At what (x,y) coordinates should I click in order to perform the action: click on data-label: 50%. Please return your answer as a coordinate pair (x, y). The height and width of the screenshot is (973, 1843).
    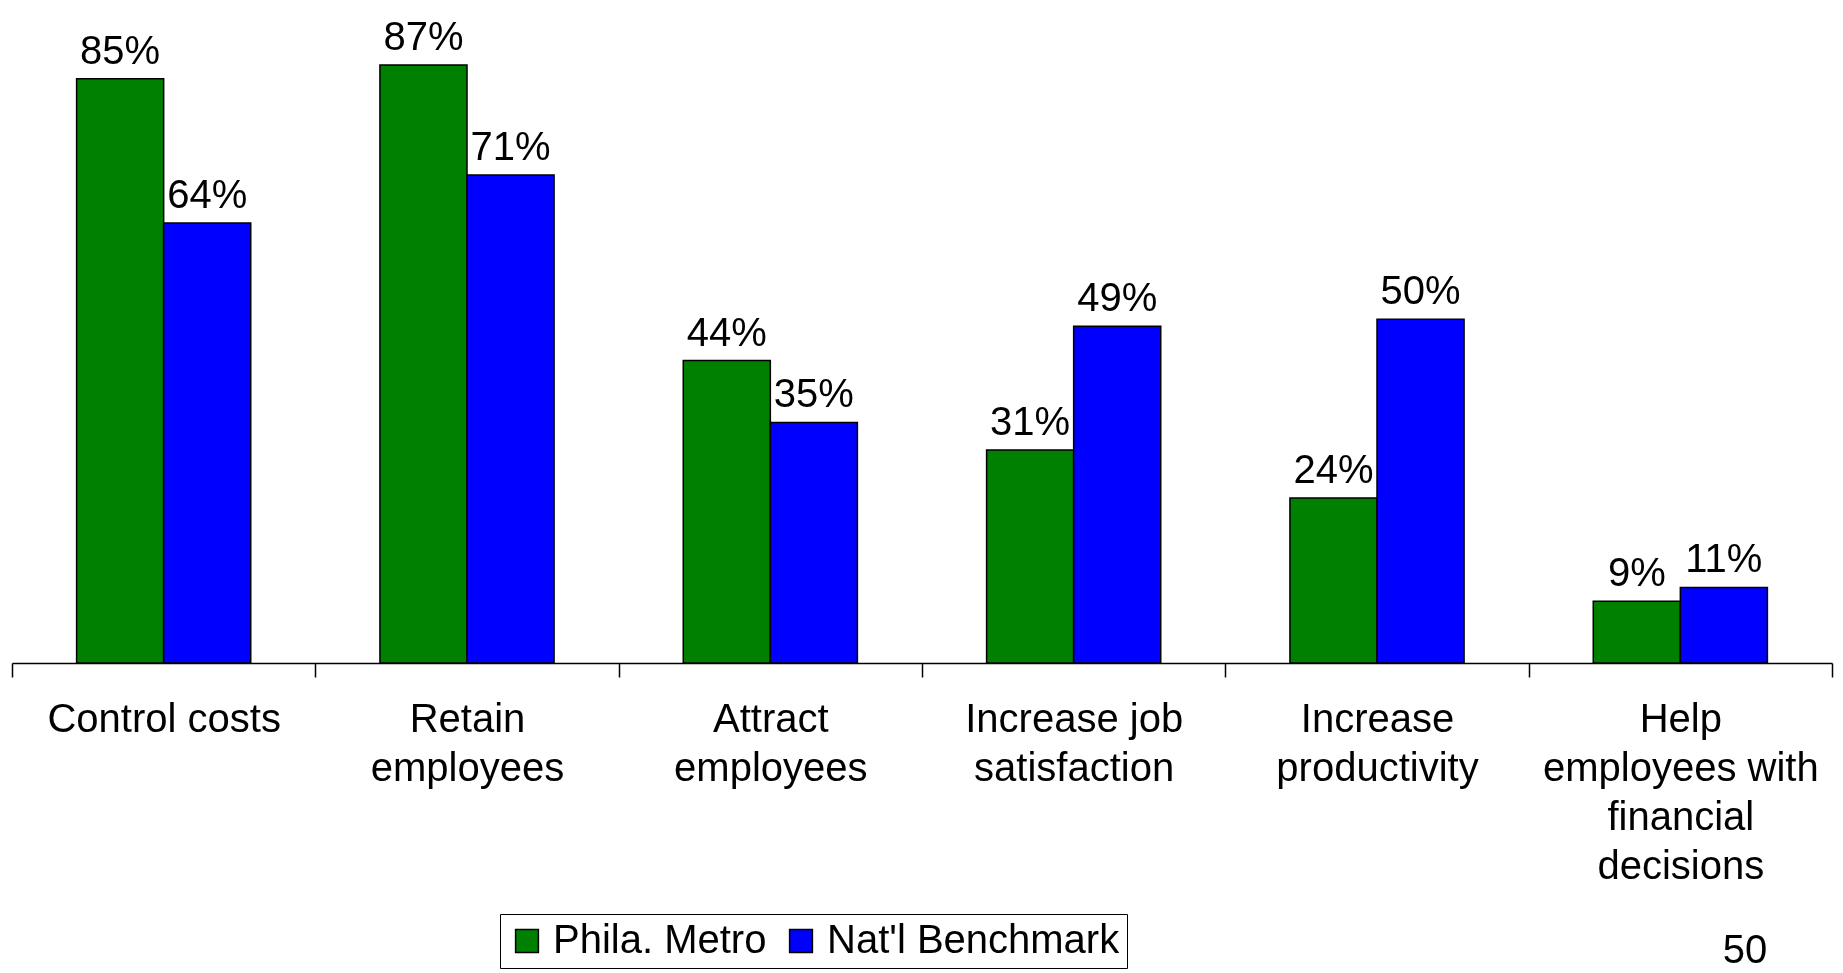
    Looking at the image, I should click on (1420, 290).